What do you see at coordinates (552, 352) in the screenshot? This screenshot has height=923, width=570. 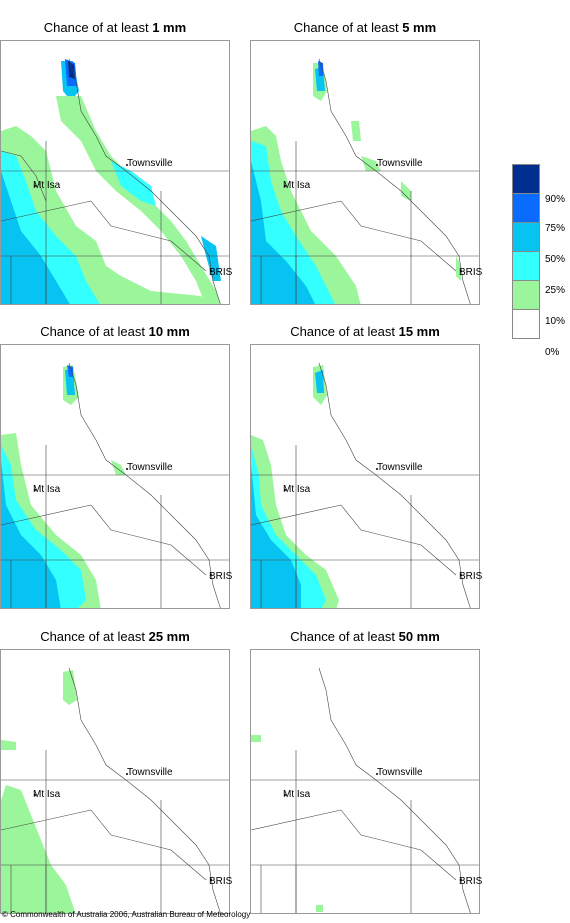 I see `legend-label-0: 0%` at bounding box center [552, 352].